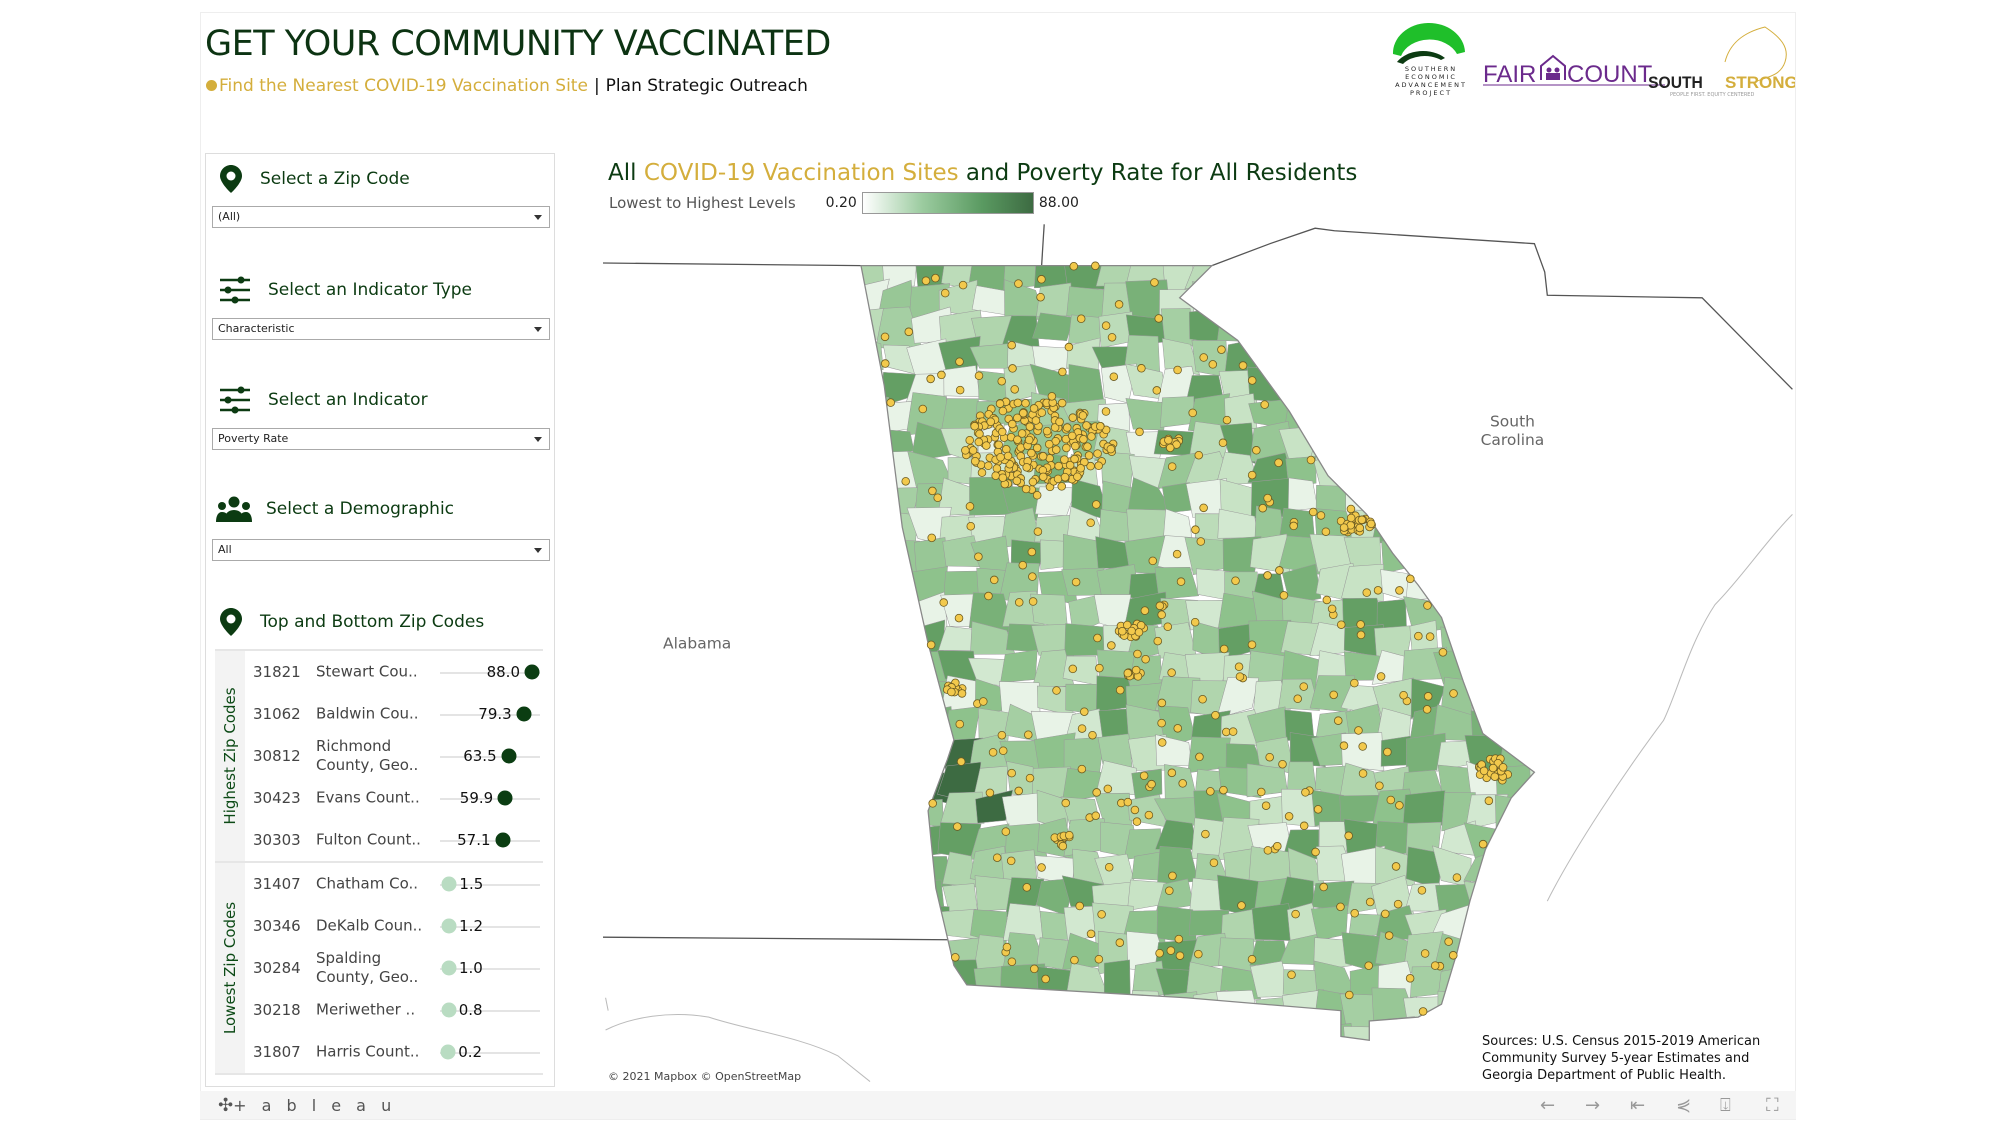 The height and width of the screenshot is (1125, 2000). What do you see at coordinates (394, 672) in the screenshot?
I see `zip-row: 31821 Stewart Cou.. 88.0` at bounding box center [394, 672].